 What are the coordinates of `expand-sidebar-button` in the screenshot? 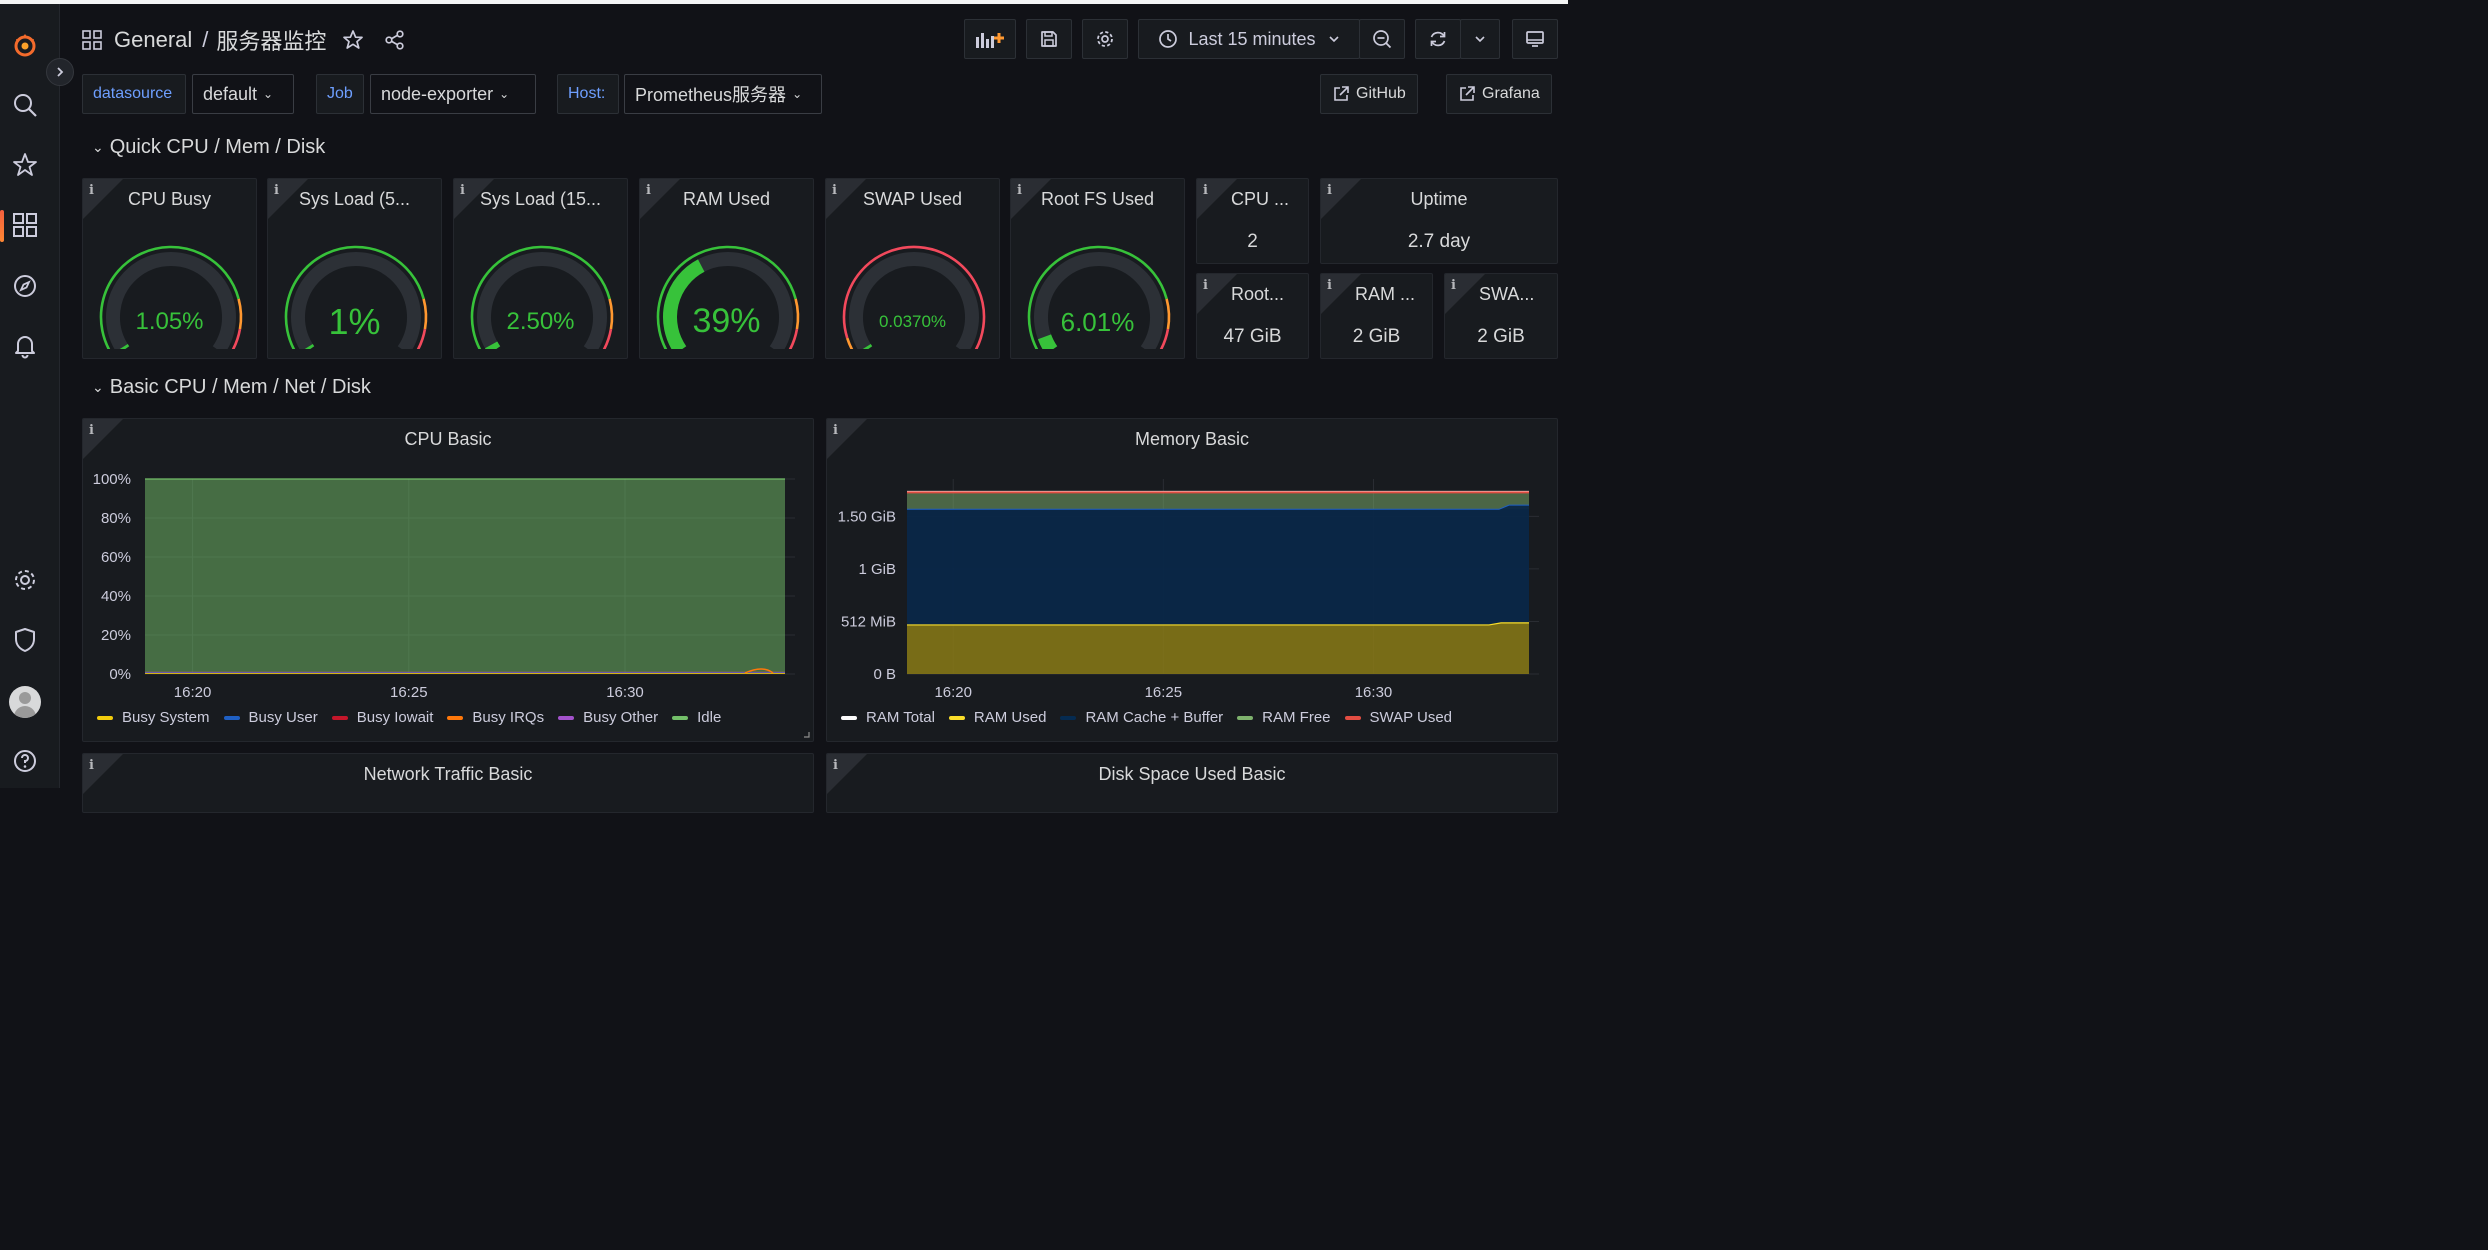 It's located at (60, 72).